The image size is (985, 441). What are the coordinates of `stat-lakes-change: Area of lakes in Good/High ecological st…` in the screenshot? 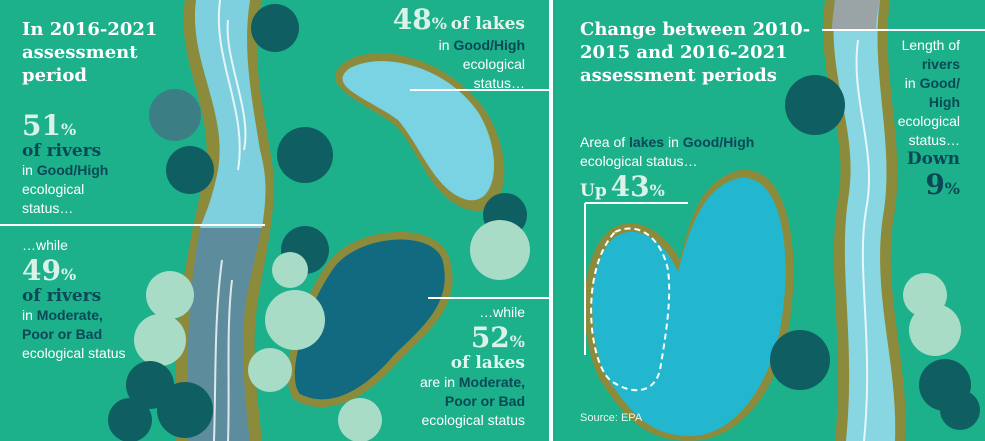 It's located at (680, 168).